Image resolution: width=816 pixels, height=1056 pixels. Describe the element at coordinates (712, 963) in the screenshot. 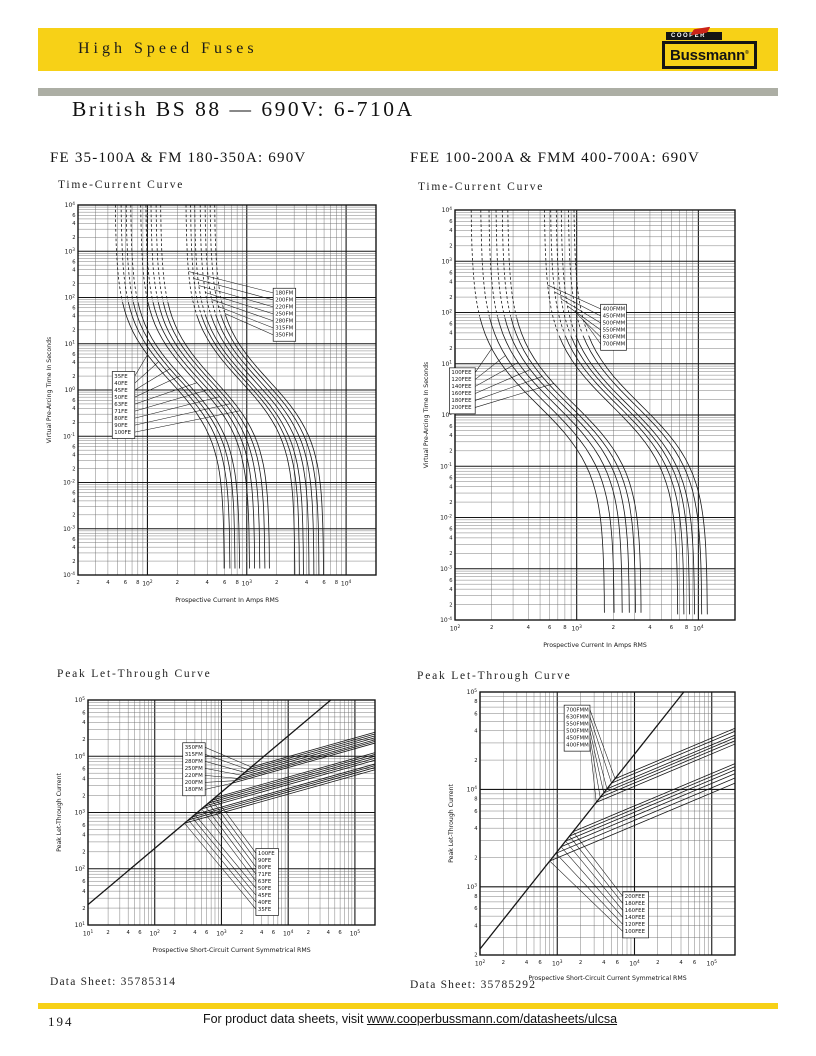

I see `svg-text: 10⁵` at that location.